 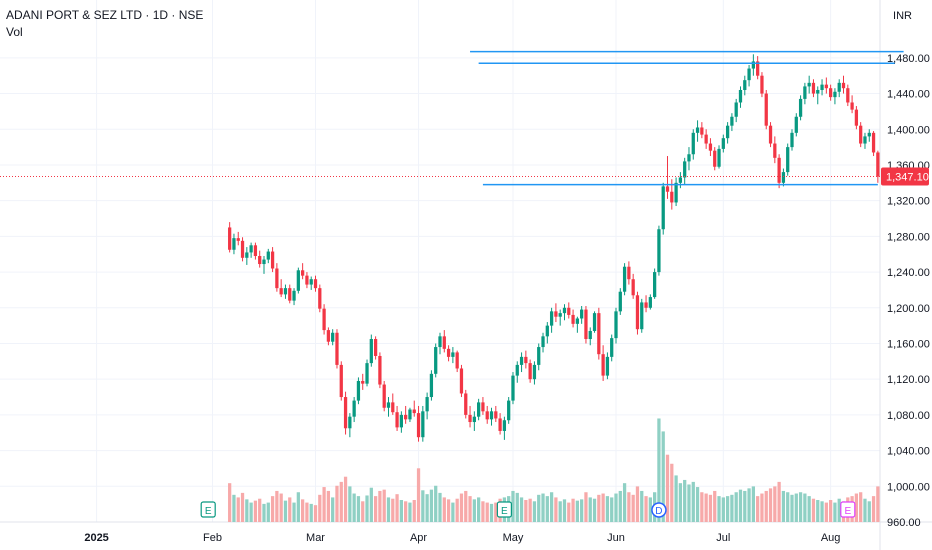 I want to click on y-tick-label: 1,040.00, so click(x=908, y=452).